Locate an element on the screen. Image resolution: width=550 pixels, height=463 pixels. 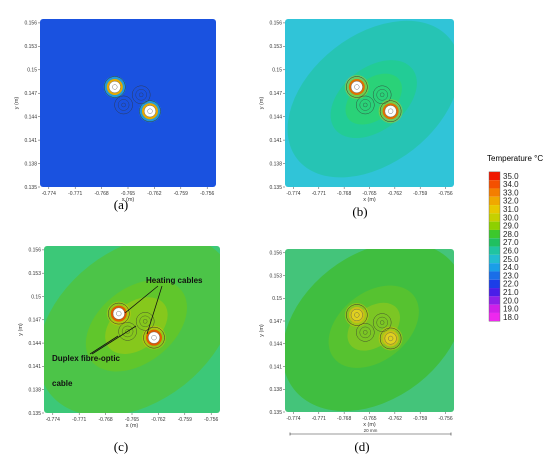
y-tick-label: 0.135 is located at coordinates (275, 413).